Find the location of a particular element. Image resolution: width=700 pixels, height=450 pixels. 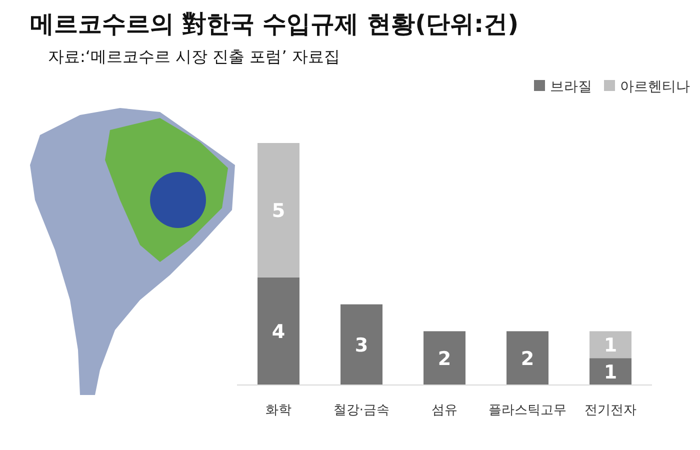

data-label: 3 is located at coordinates (361, 345).